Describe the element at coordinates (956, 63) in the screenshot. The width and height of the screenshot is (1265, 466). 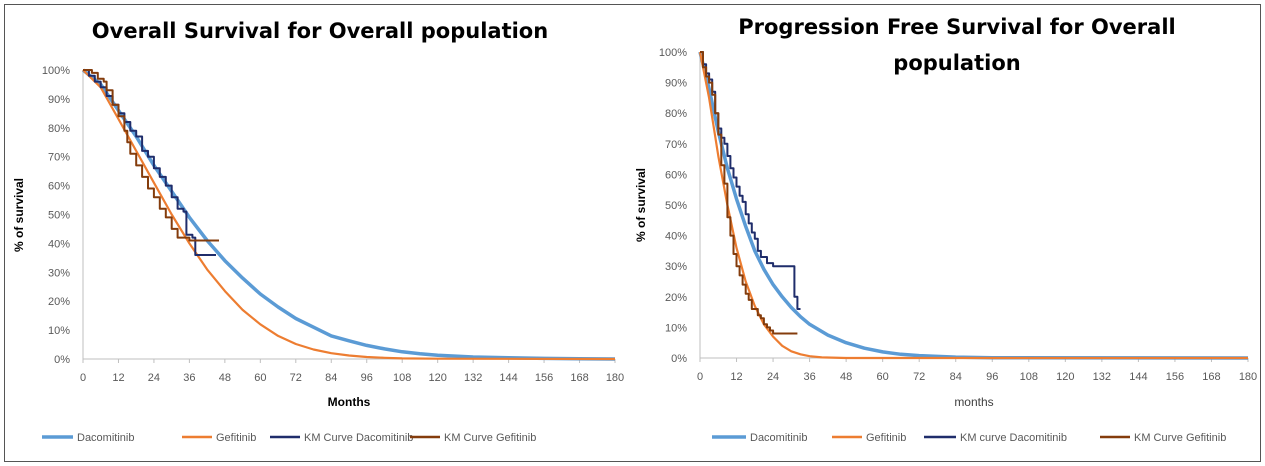
I see `chart-title: population` at that location.